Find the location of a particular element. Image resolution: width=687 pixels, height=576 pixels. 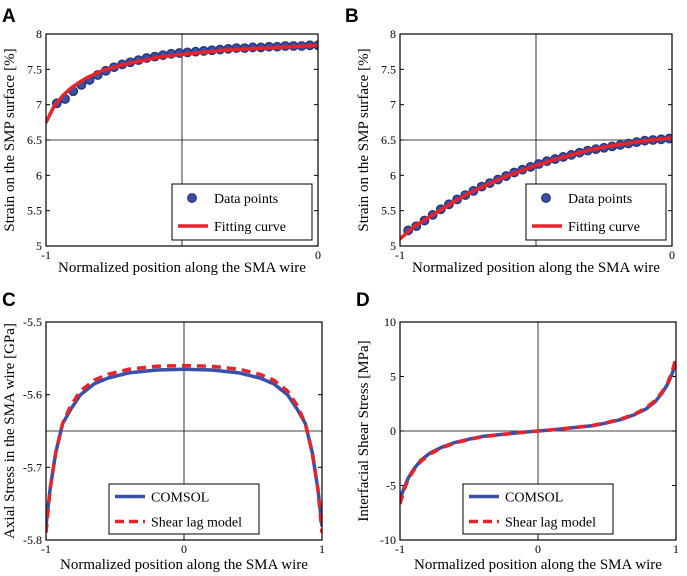

y-tick-label: 10 is located at coordinates (390, 322).